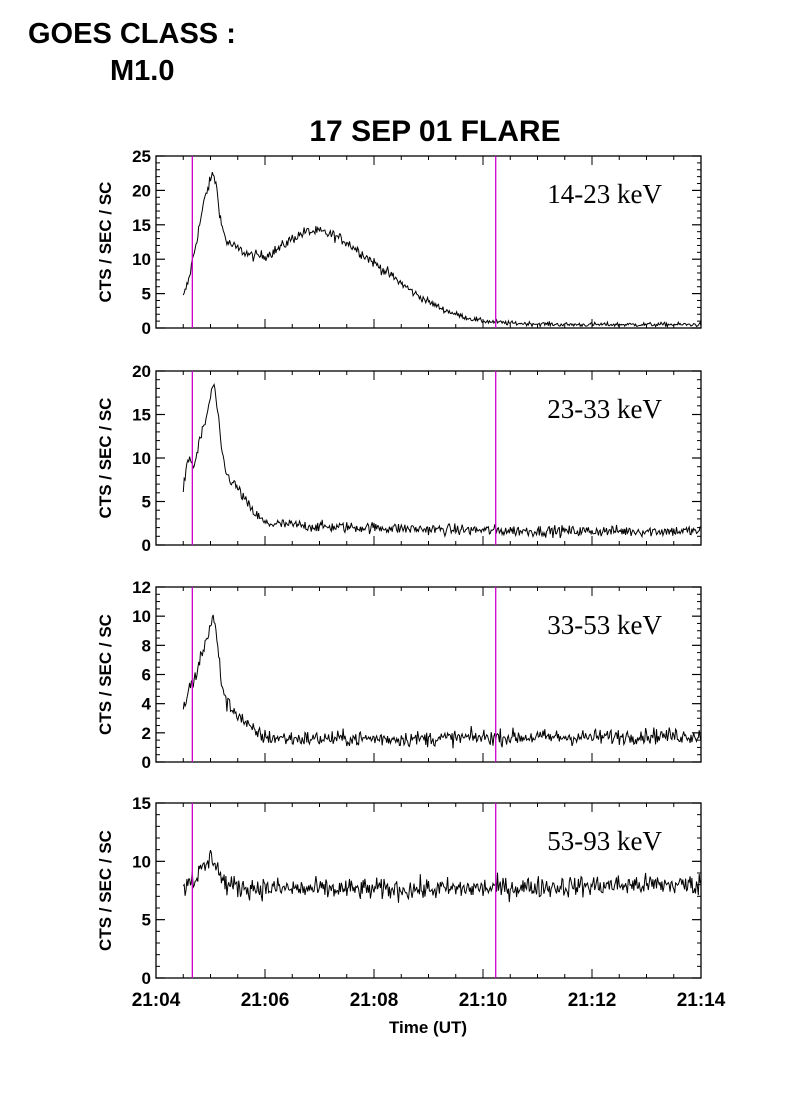 Image resolution: width=790 pixels, height=1118 pixels. I want to click on x-tick-label: 21:06, so click(265, 1000).